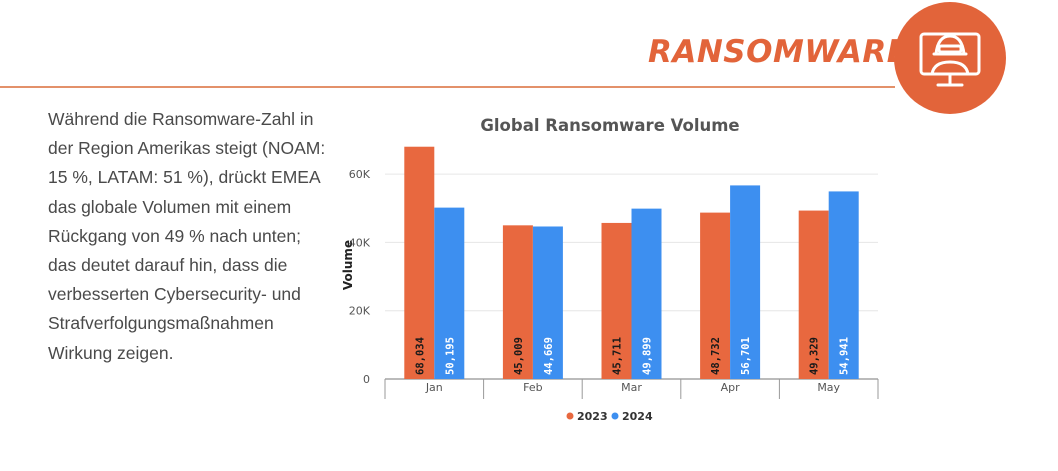 The width and height of the screenshot is (1058, 471). What do you see at coordinates (517, 302) in the screenshot?
I see `bar-2023-feb` at bounding box center [517, 302].